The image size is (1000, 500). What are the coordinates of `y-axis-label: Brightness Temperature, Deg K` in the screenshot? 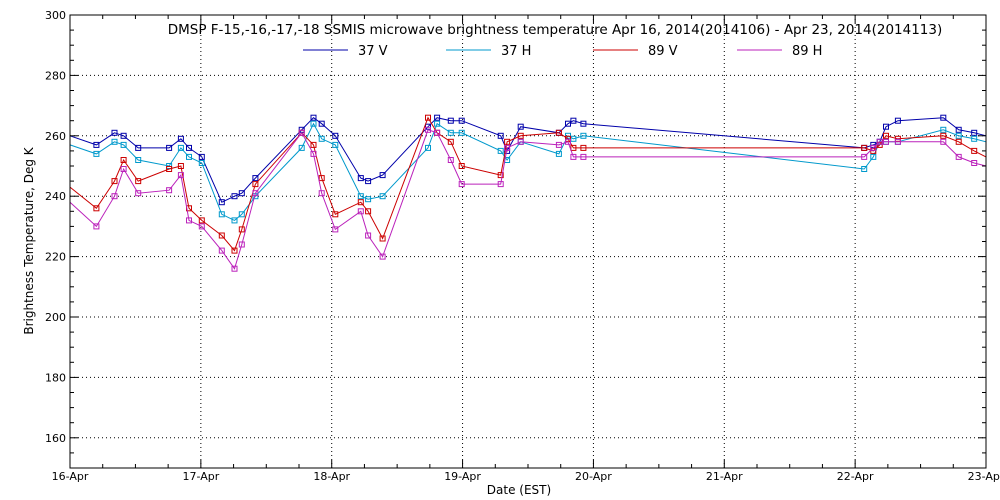 It's located at (29, 240).